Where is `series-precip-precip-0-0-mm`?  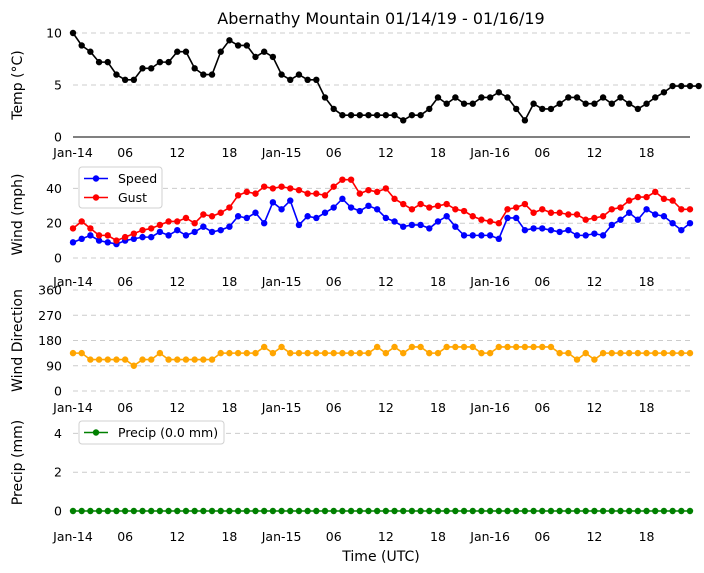 series-precip-precip-0-0-mm is located at coordinates (381, 511).